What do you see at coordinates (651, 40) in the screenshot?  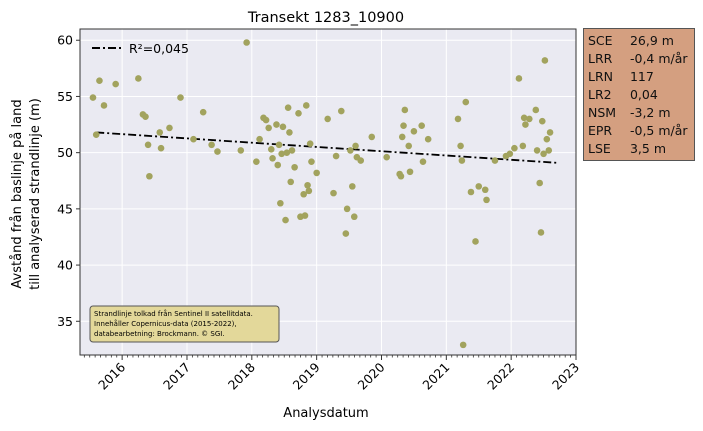 I see `stat-value: 26,9 m` at bounding box center [651, 40].